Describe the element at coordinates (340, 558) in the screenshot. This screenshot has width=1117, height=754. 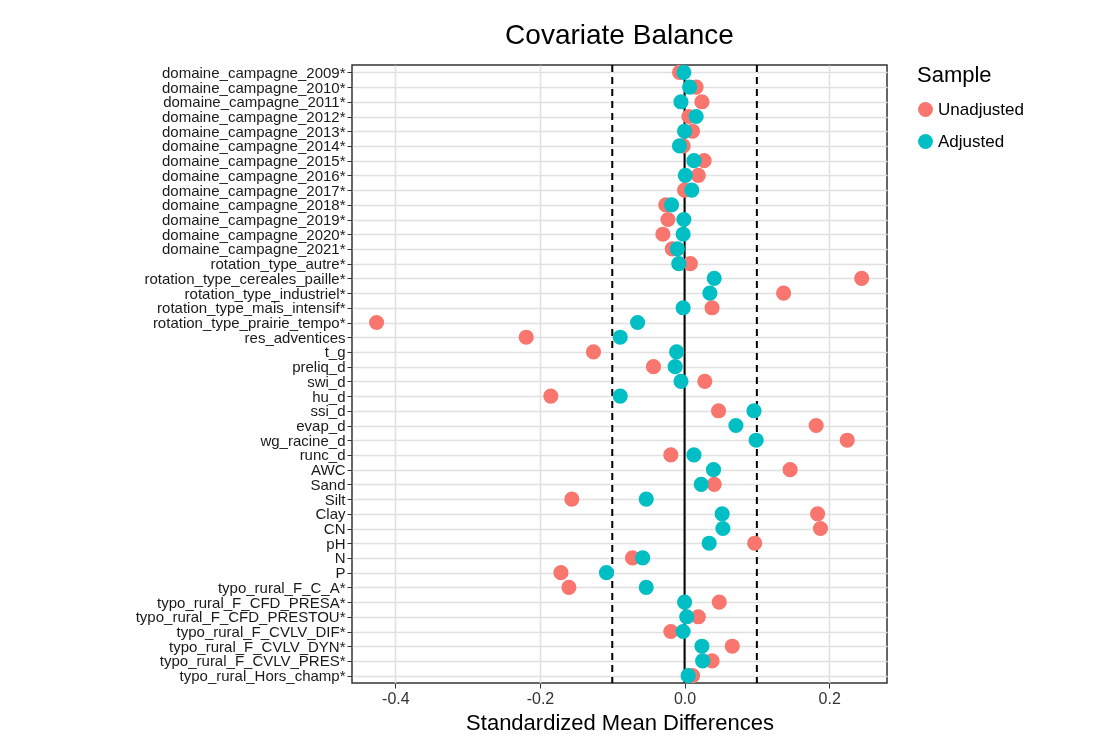
I see `y-tick-label: N` at that location.